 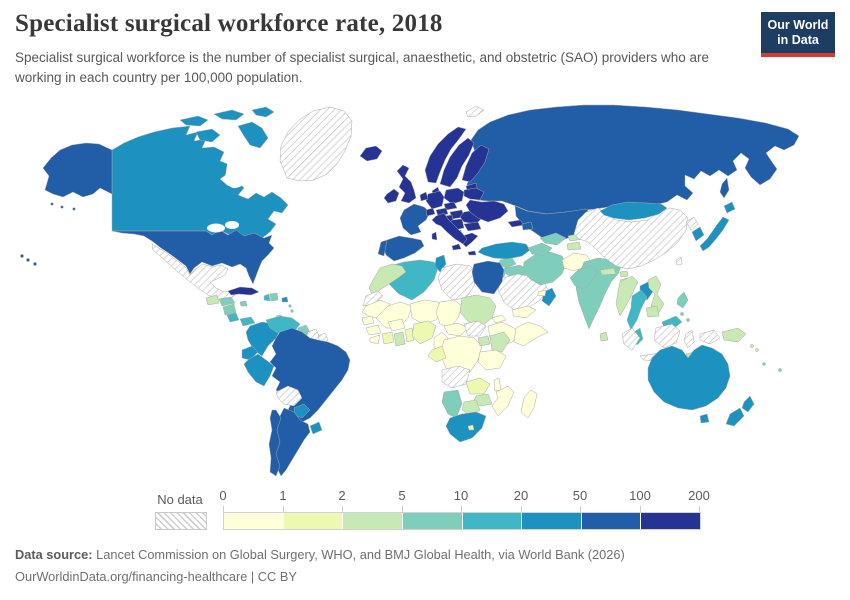 I want to click on country-dominican-republic, so click(x=274, y=297).